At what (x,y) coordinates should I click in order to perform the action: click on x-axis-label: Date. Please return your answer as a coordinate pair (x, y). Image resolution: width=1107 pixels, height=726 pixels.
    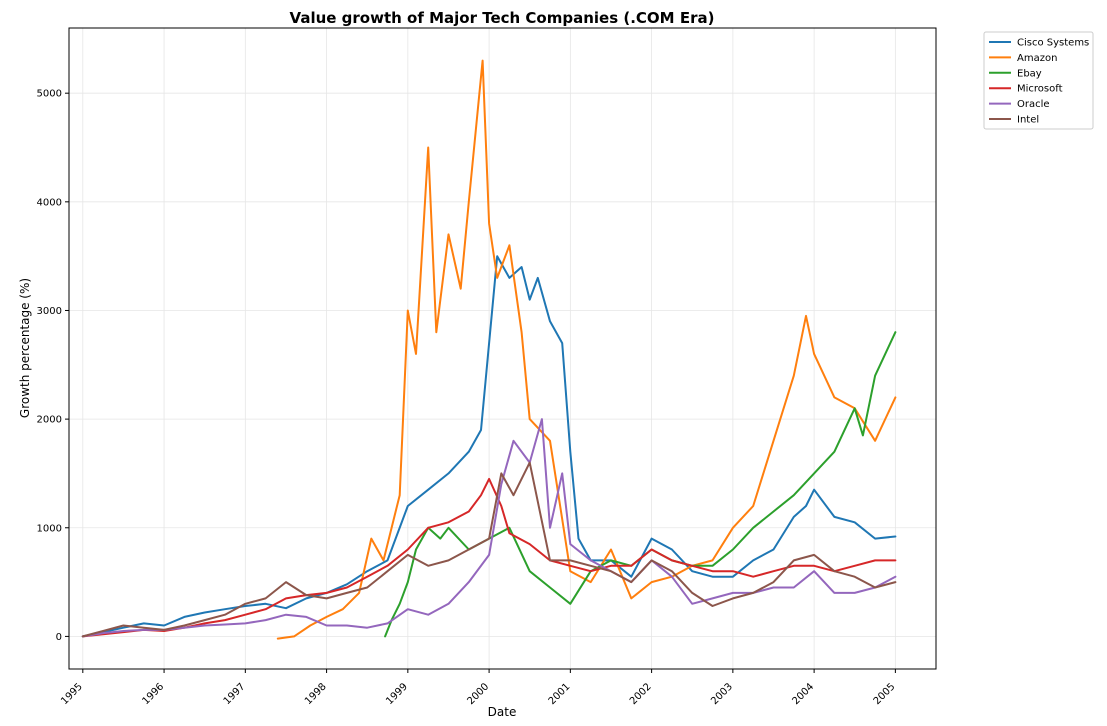
    Looking at the image, I should click on (502, 712).